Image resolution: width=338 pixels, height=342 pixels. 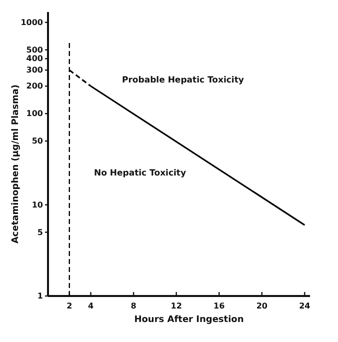 What do you see at coordinates (32, 22) in the screenshot?
I see `y-tick-label: 1000` at bounding box center [32, 22].